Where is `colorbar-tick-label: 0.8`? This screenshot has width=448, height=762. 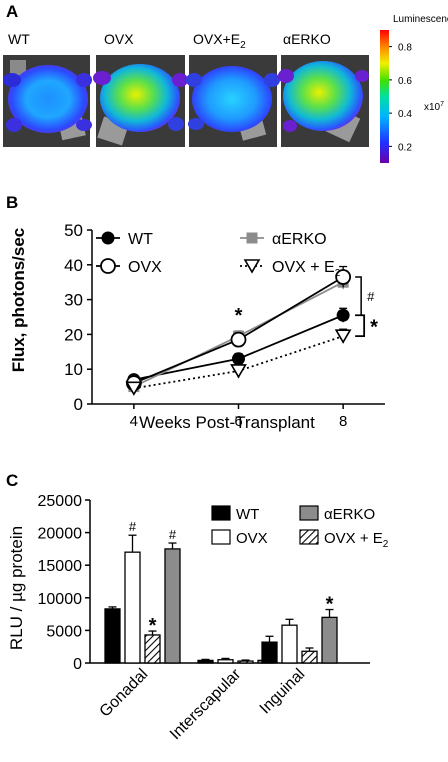
colorbar-tick-label: 0.8 is located at coordinates (405, 48).